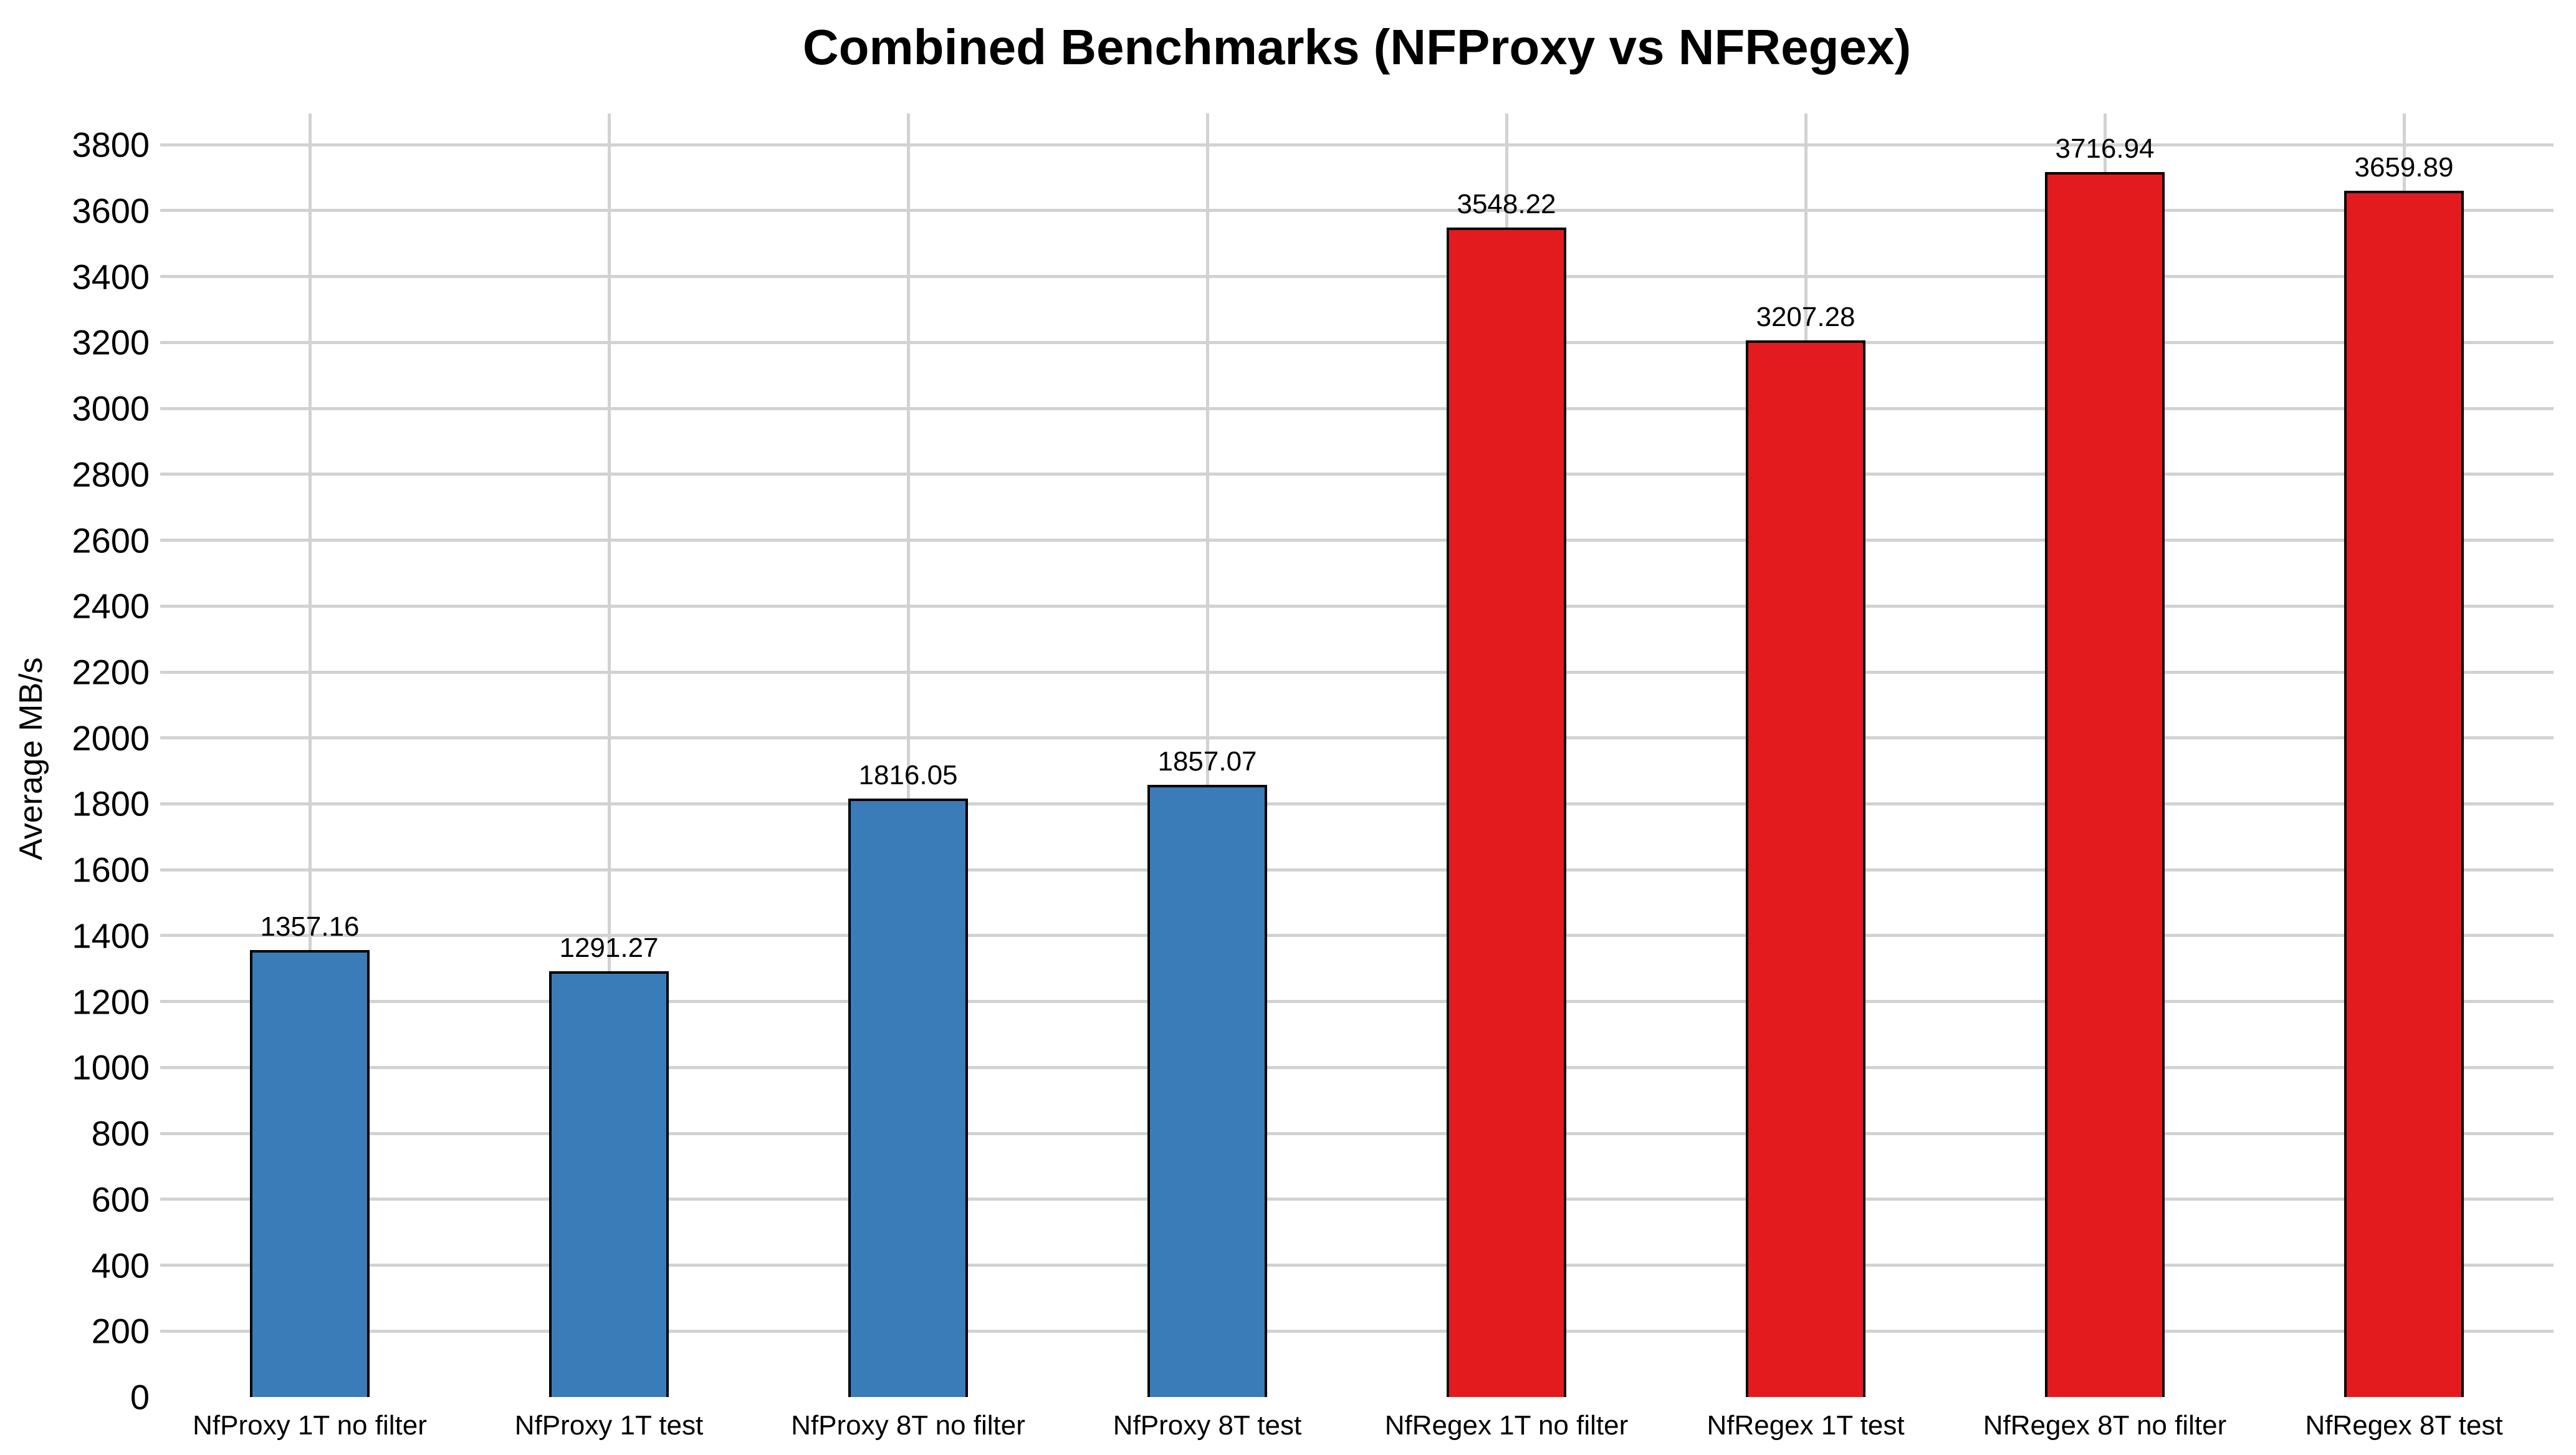 This screenshot has width=2576, height=1455. What do you see at coordinates (111, 408) in the screenshot?
I see `y-tick-label: 3000` at bounding box center [111, 408].